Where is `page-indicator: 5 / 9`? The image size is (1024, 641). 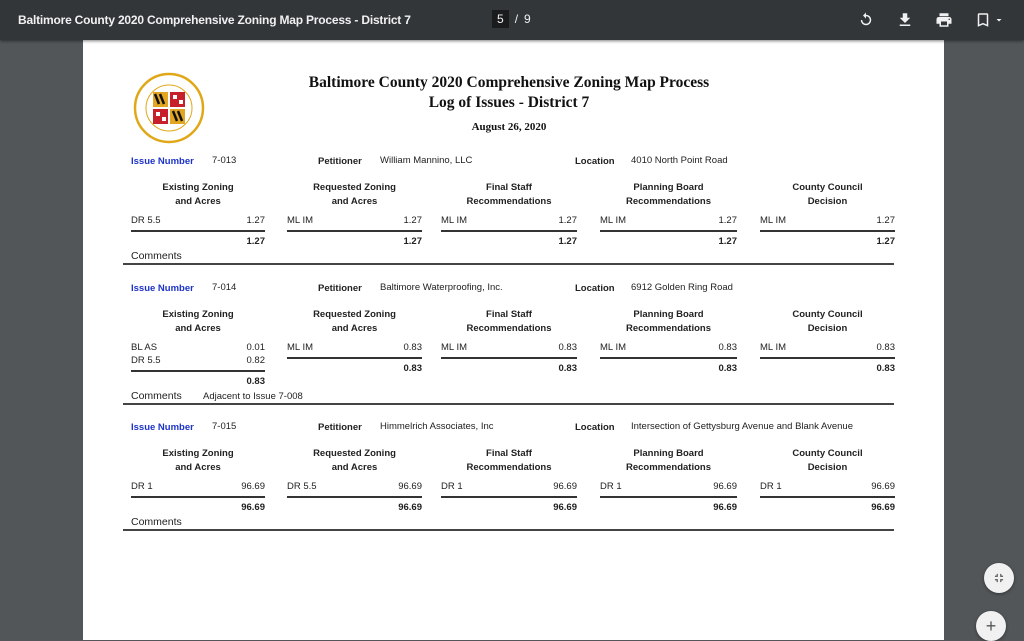 page-indicator: 5 / 9 is located at coordinates (511, 19).